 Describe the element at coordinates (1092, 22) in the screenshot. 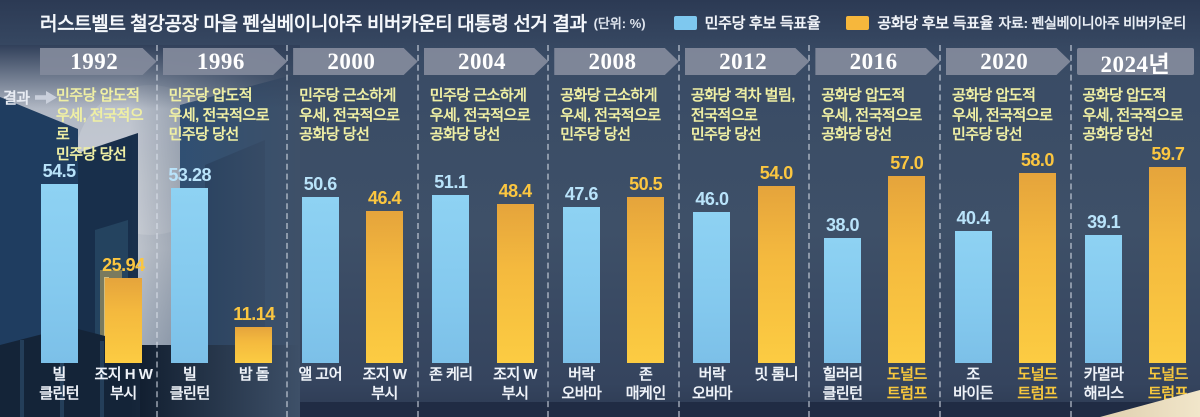

I see `source-credit: 자료: 펜실베이니아주 비버카운티` at that location.